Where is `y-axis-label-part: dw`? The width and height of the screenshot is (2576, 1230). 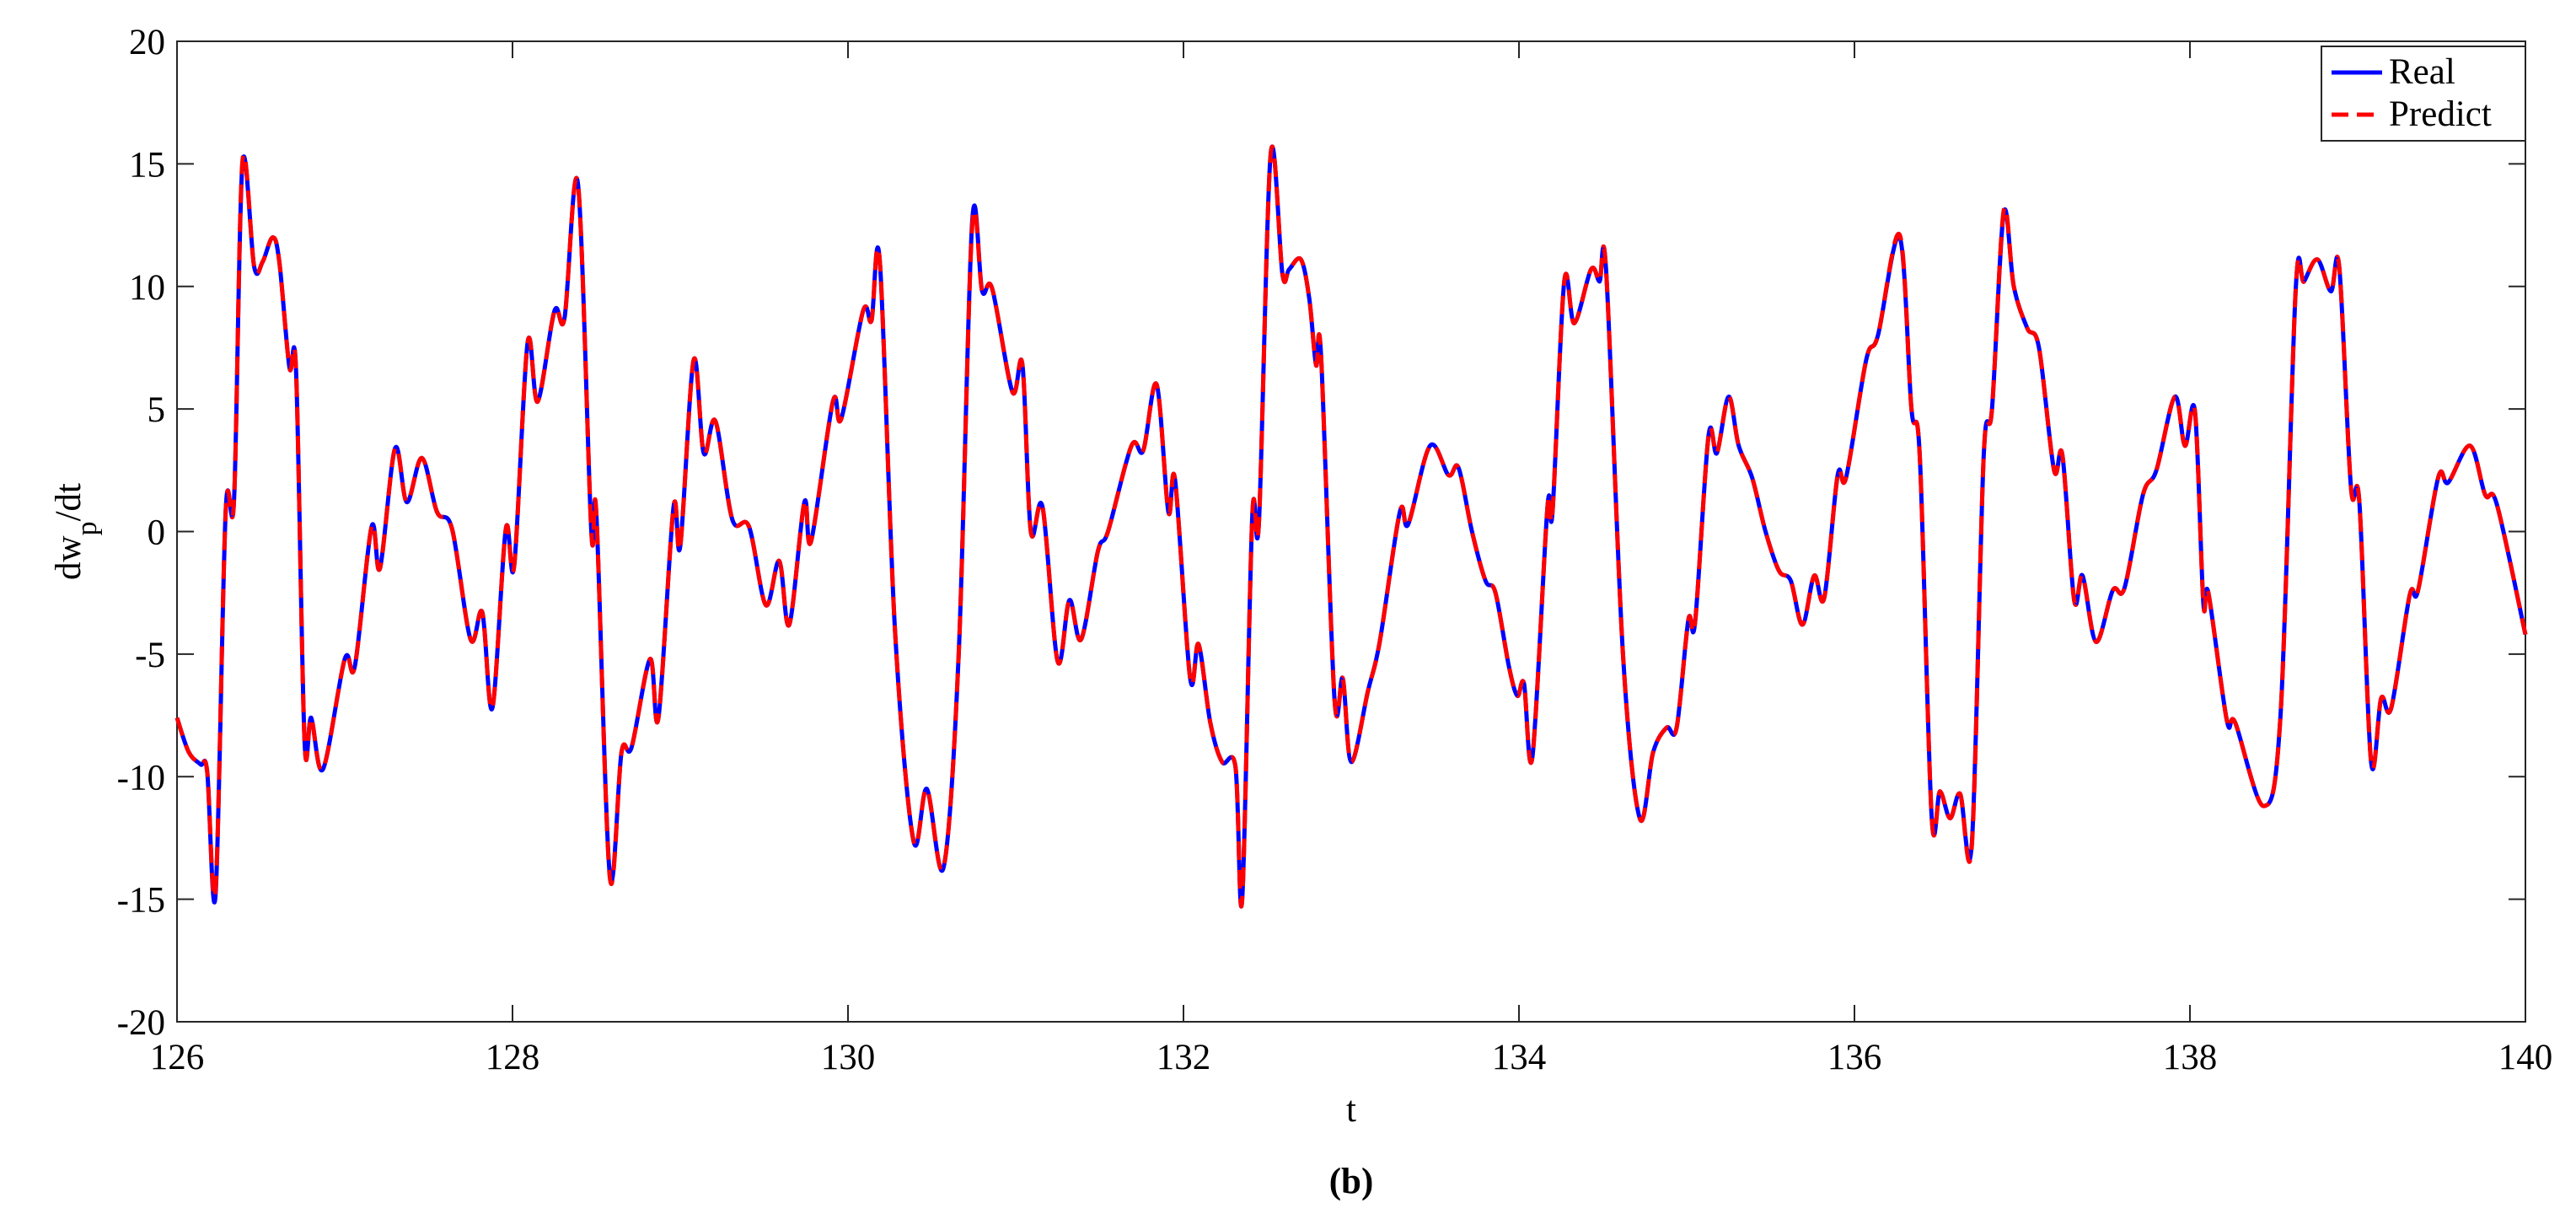
y-axis-label-part: dw is located at coordinates (69, 557).